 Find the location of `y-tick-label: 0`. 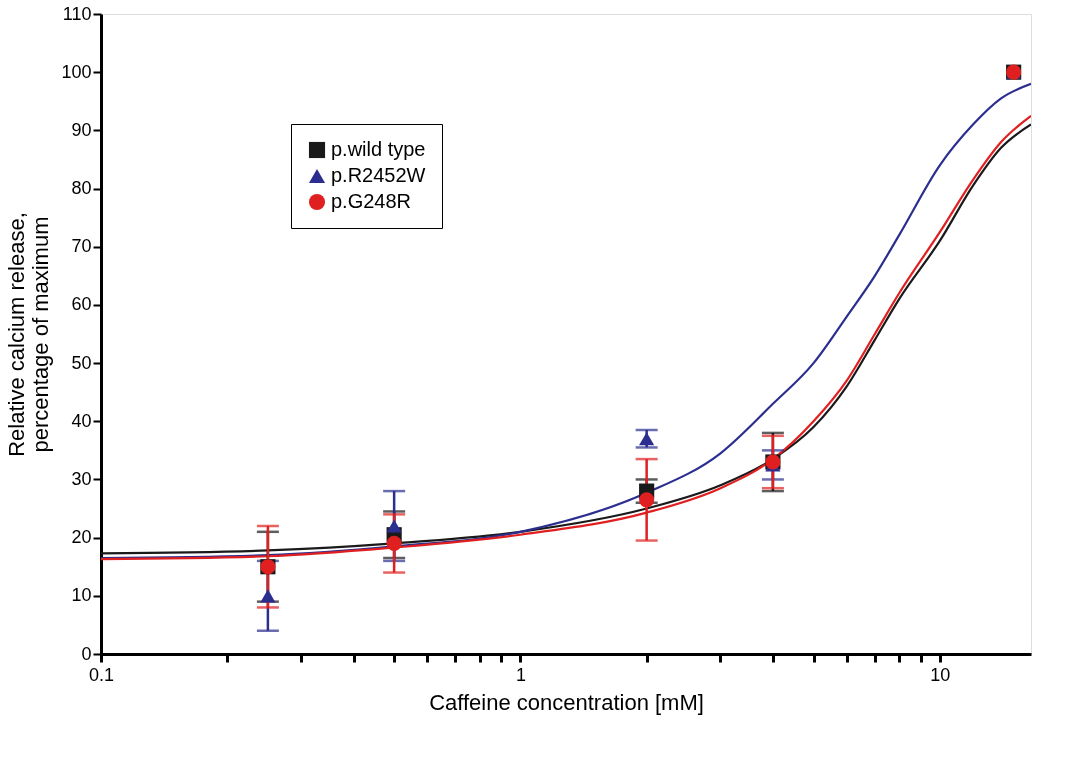

y-tick-label: 0 is located at coordinates (86, 653).